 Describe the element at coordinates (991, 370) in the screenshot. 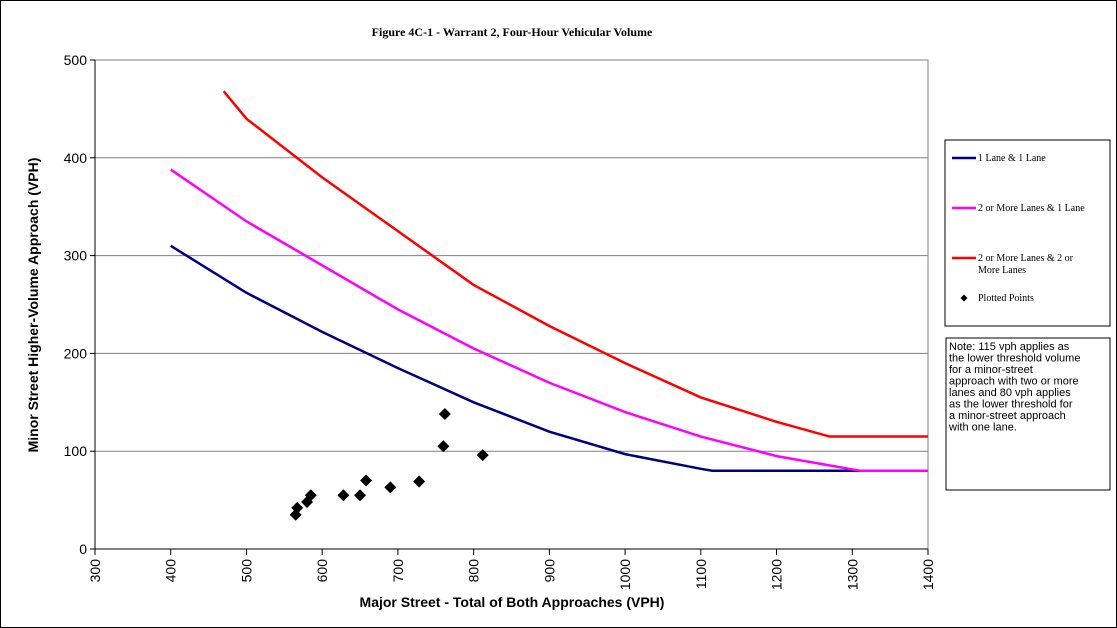

I see `note-line: for a minor-street` at that location.